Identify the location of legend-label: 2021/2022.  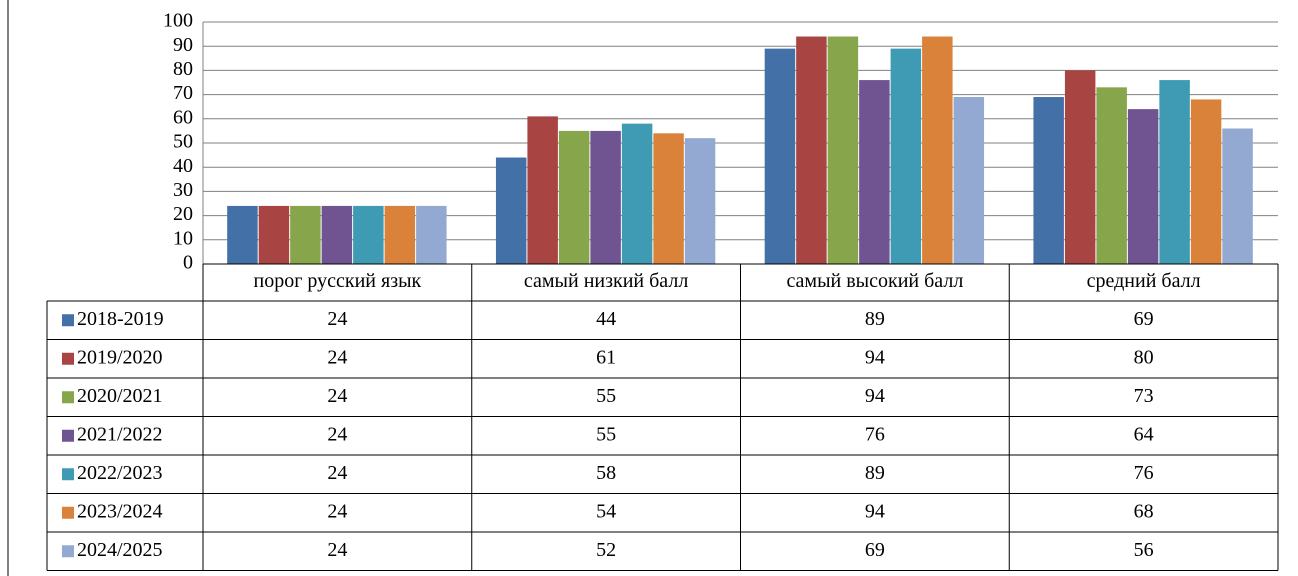
(120, 434).